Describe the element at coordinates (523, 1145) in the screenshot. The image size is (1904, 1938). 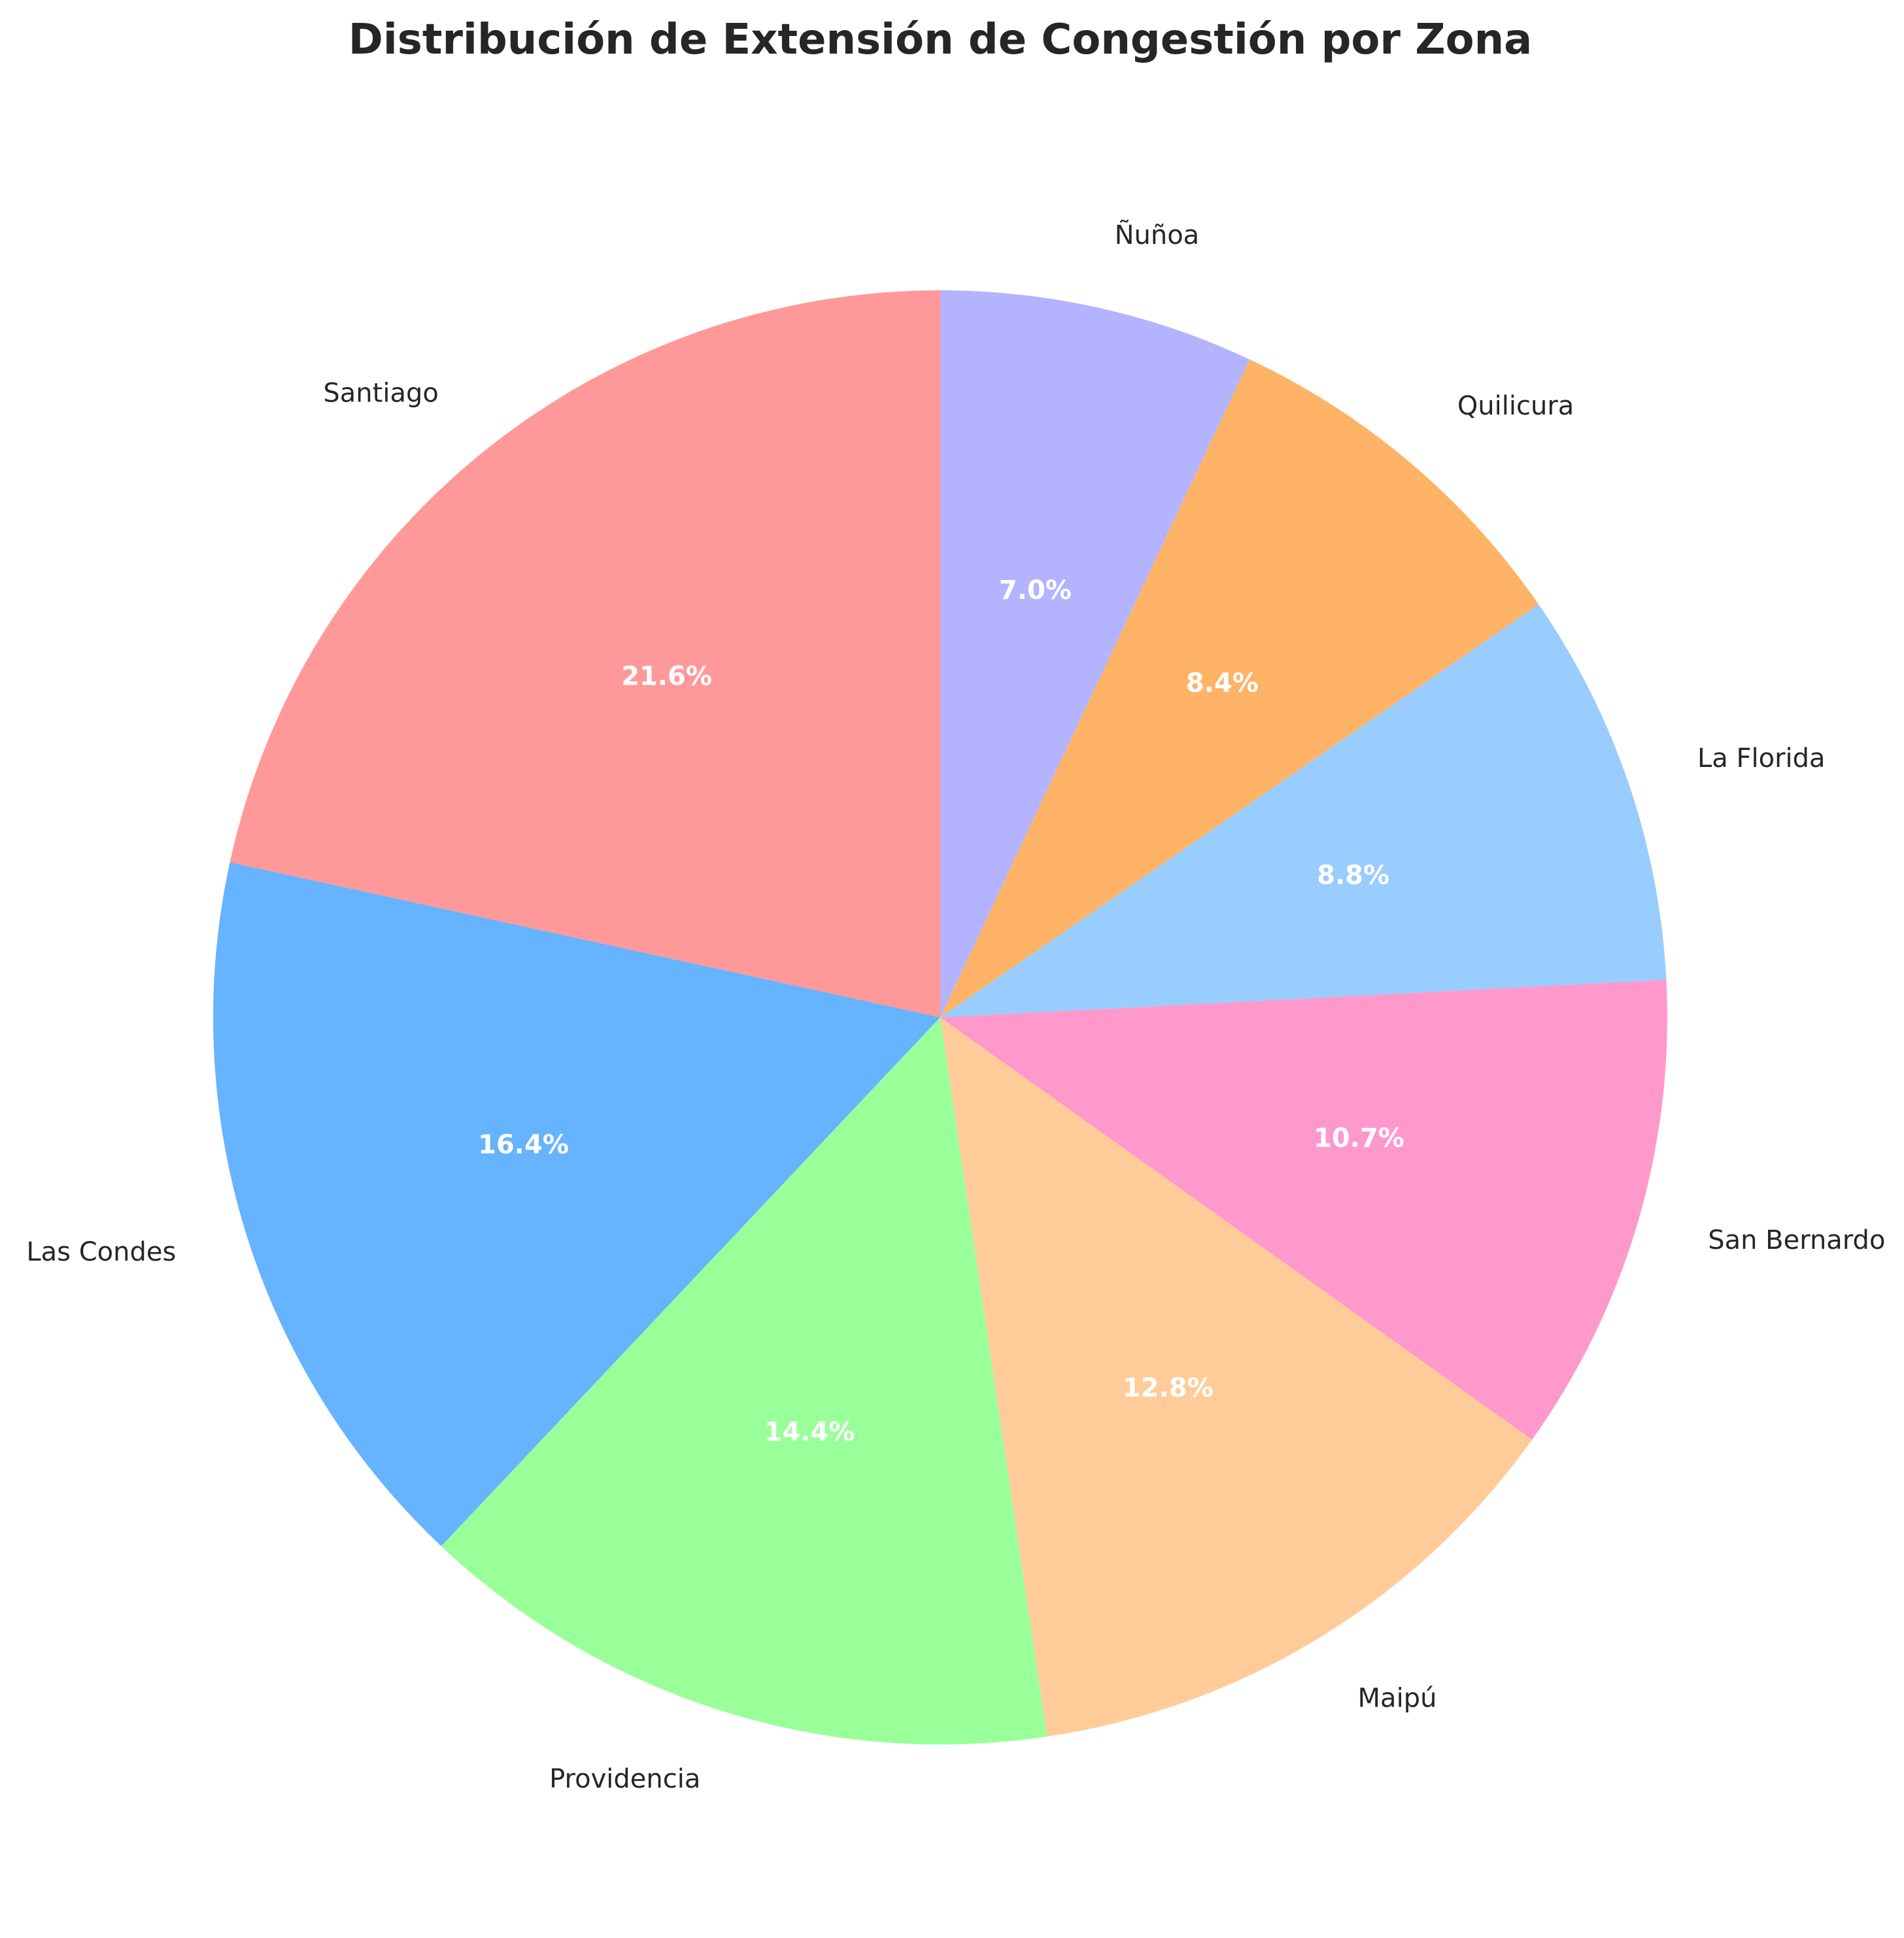
I see `slice-percent-las-condes: 16.4%` at that location.